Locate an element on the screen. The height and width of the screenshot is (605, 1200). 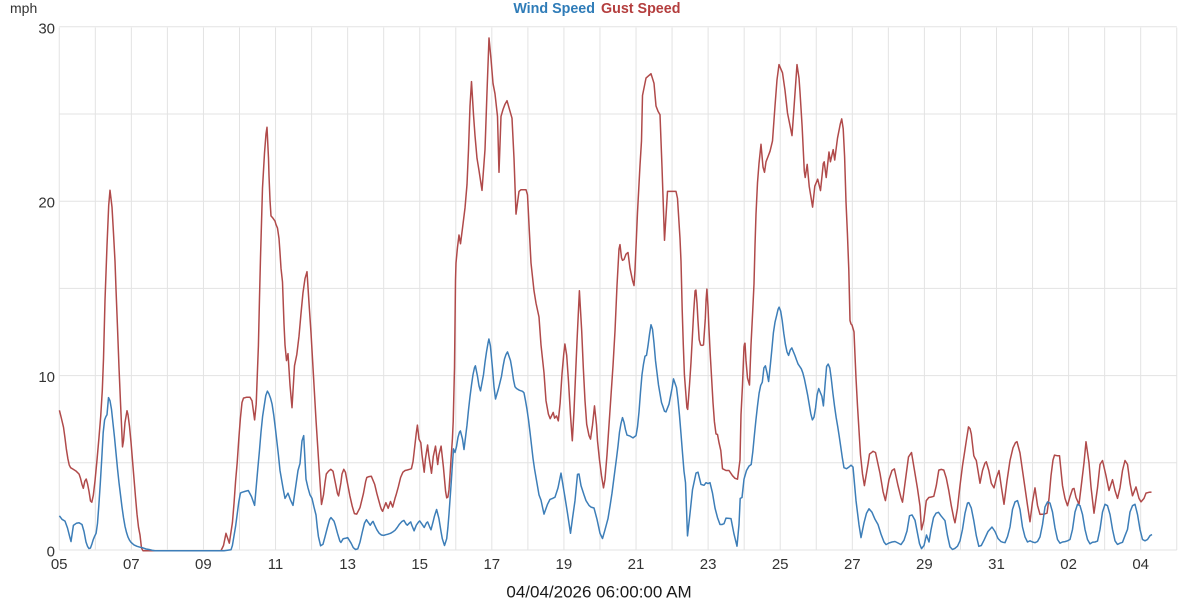
svg-text: 05 is located at coordinates (59, 564).